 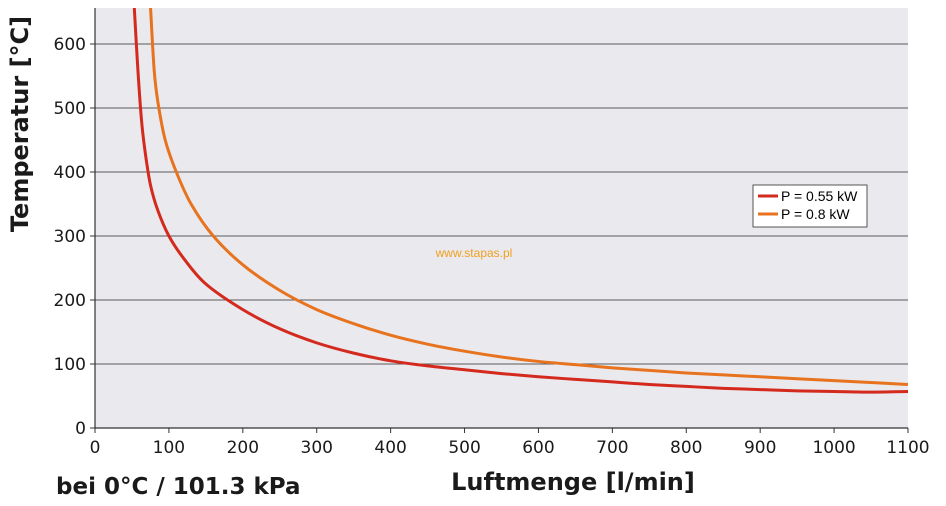 I want to click on x-axis-ticks: 0 100 200 300 400 500 600 700 800 900 1000 1100, so click(x=510, y=443).